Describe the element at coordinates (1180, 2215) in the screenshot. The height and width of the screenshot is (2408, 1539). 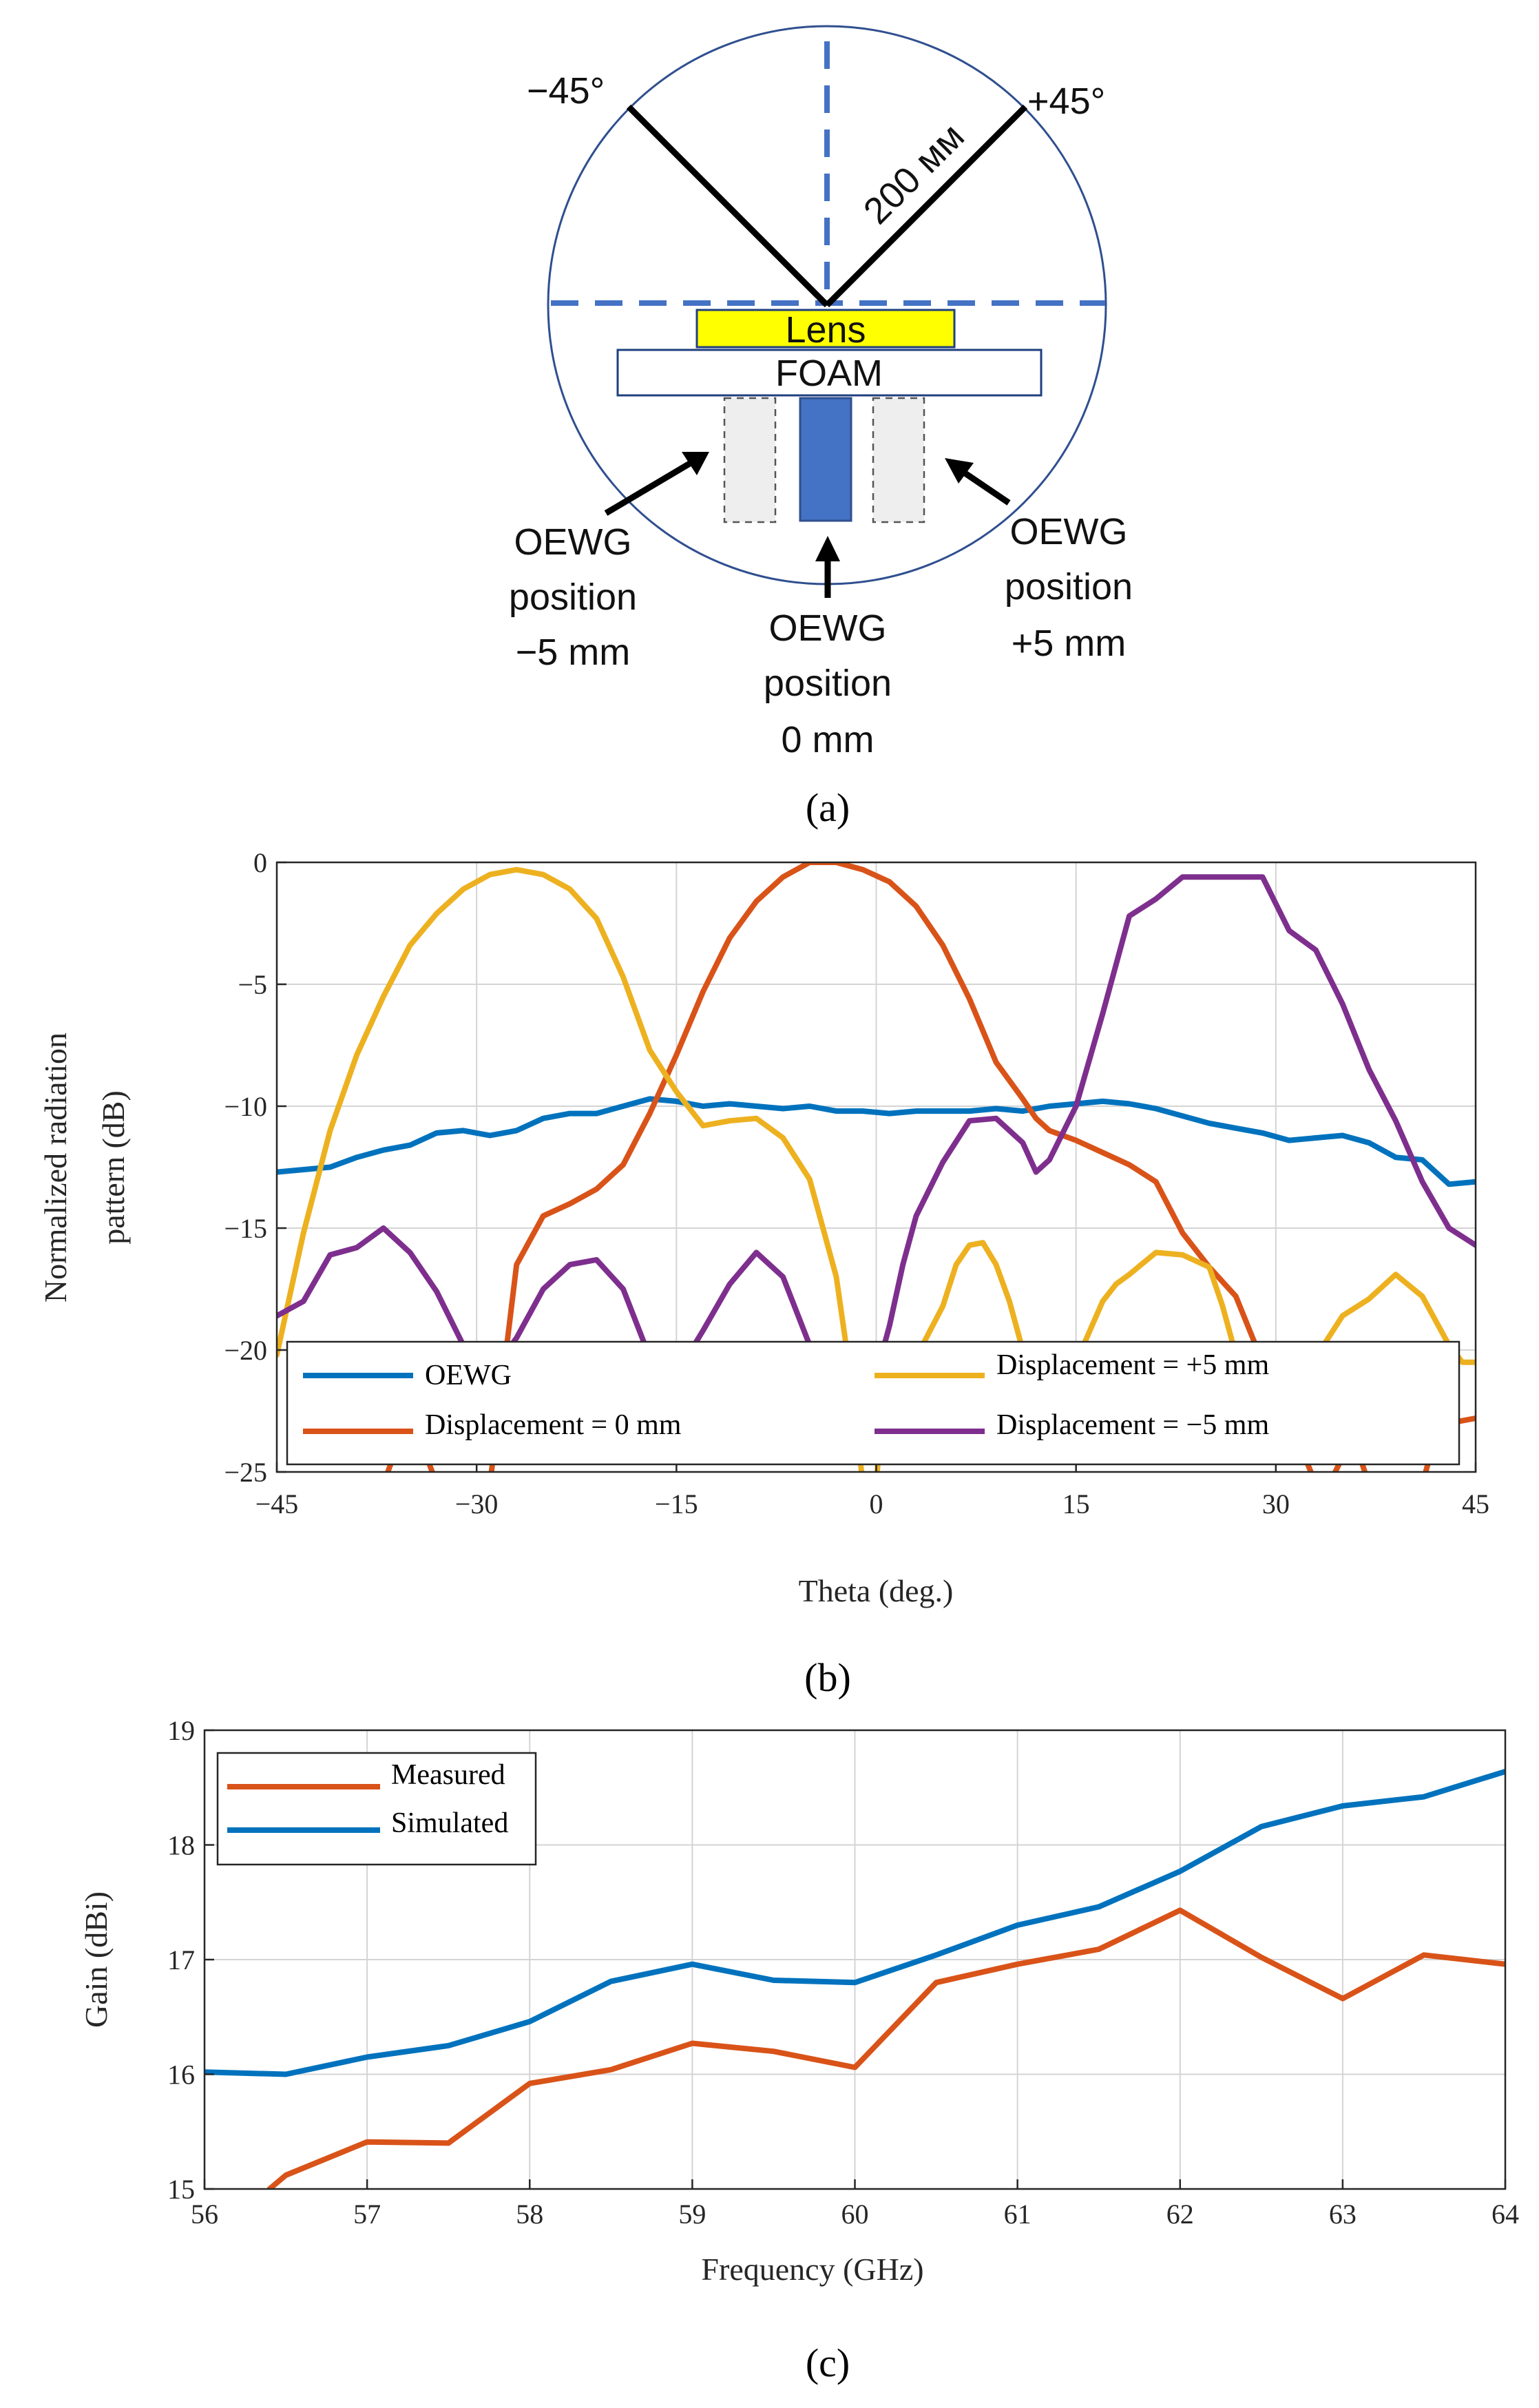
I see `x-tick-label: 62` at that location.